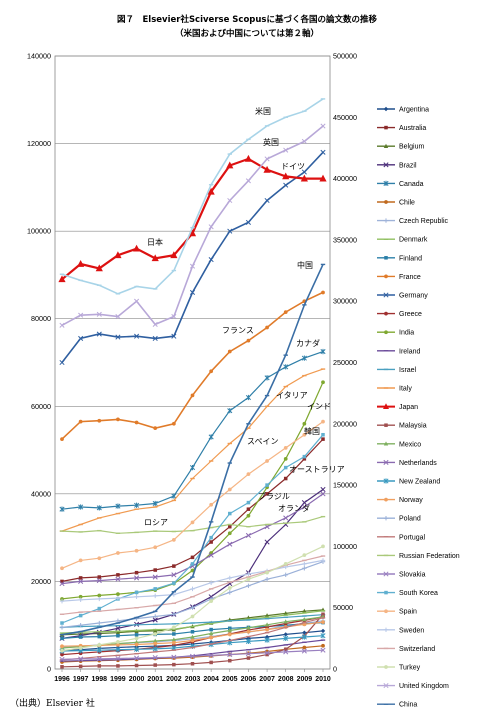 This screenshot has height=713, width=494. What do you see at coordinates (156, 522) in the screenshot?
I see `annotation-ru: ロシア` at bounding box center [156, 522].